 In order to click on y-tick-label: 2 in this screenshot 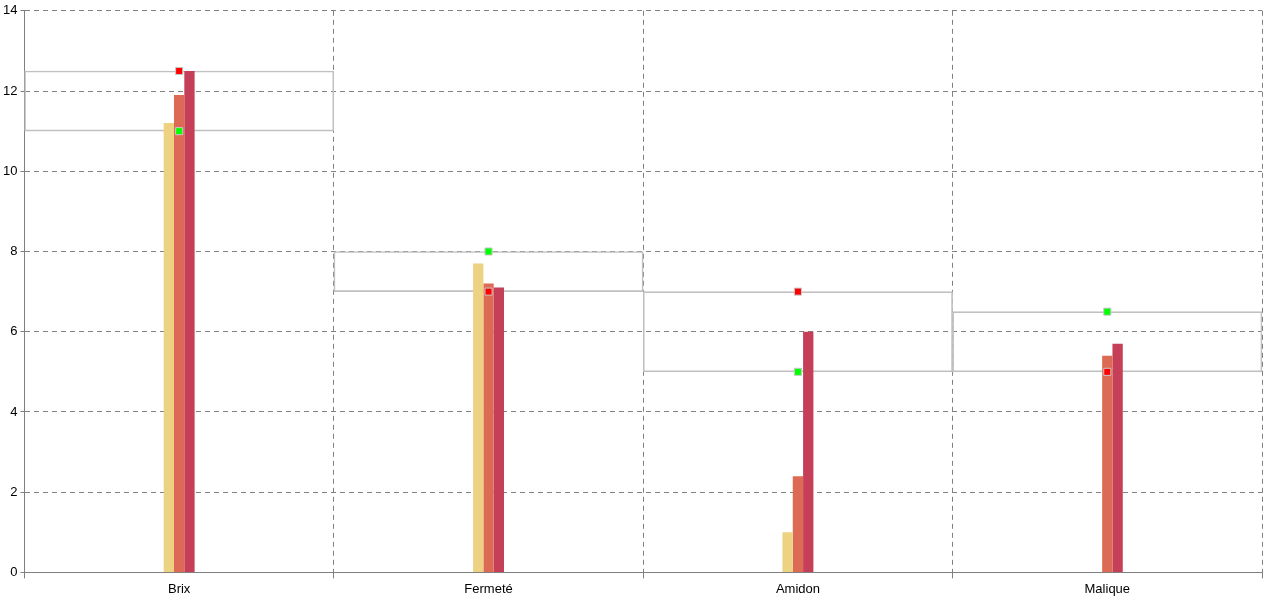, I will do `click(14, 491)`.